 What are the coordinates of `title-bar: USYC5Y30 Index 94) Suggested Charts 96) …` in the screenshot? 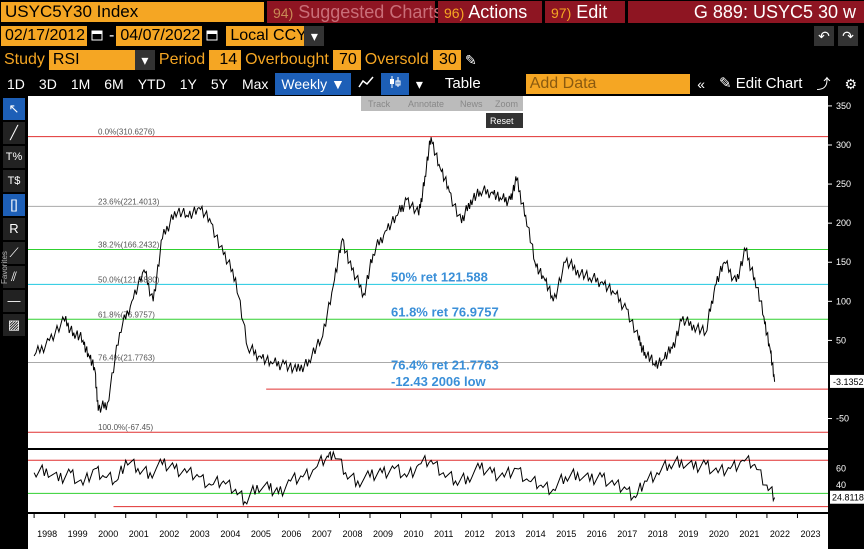 It's located at (432, 12).